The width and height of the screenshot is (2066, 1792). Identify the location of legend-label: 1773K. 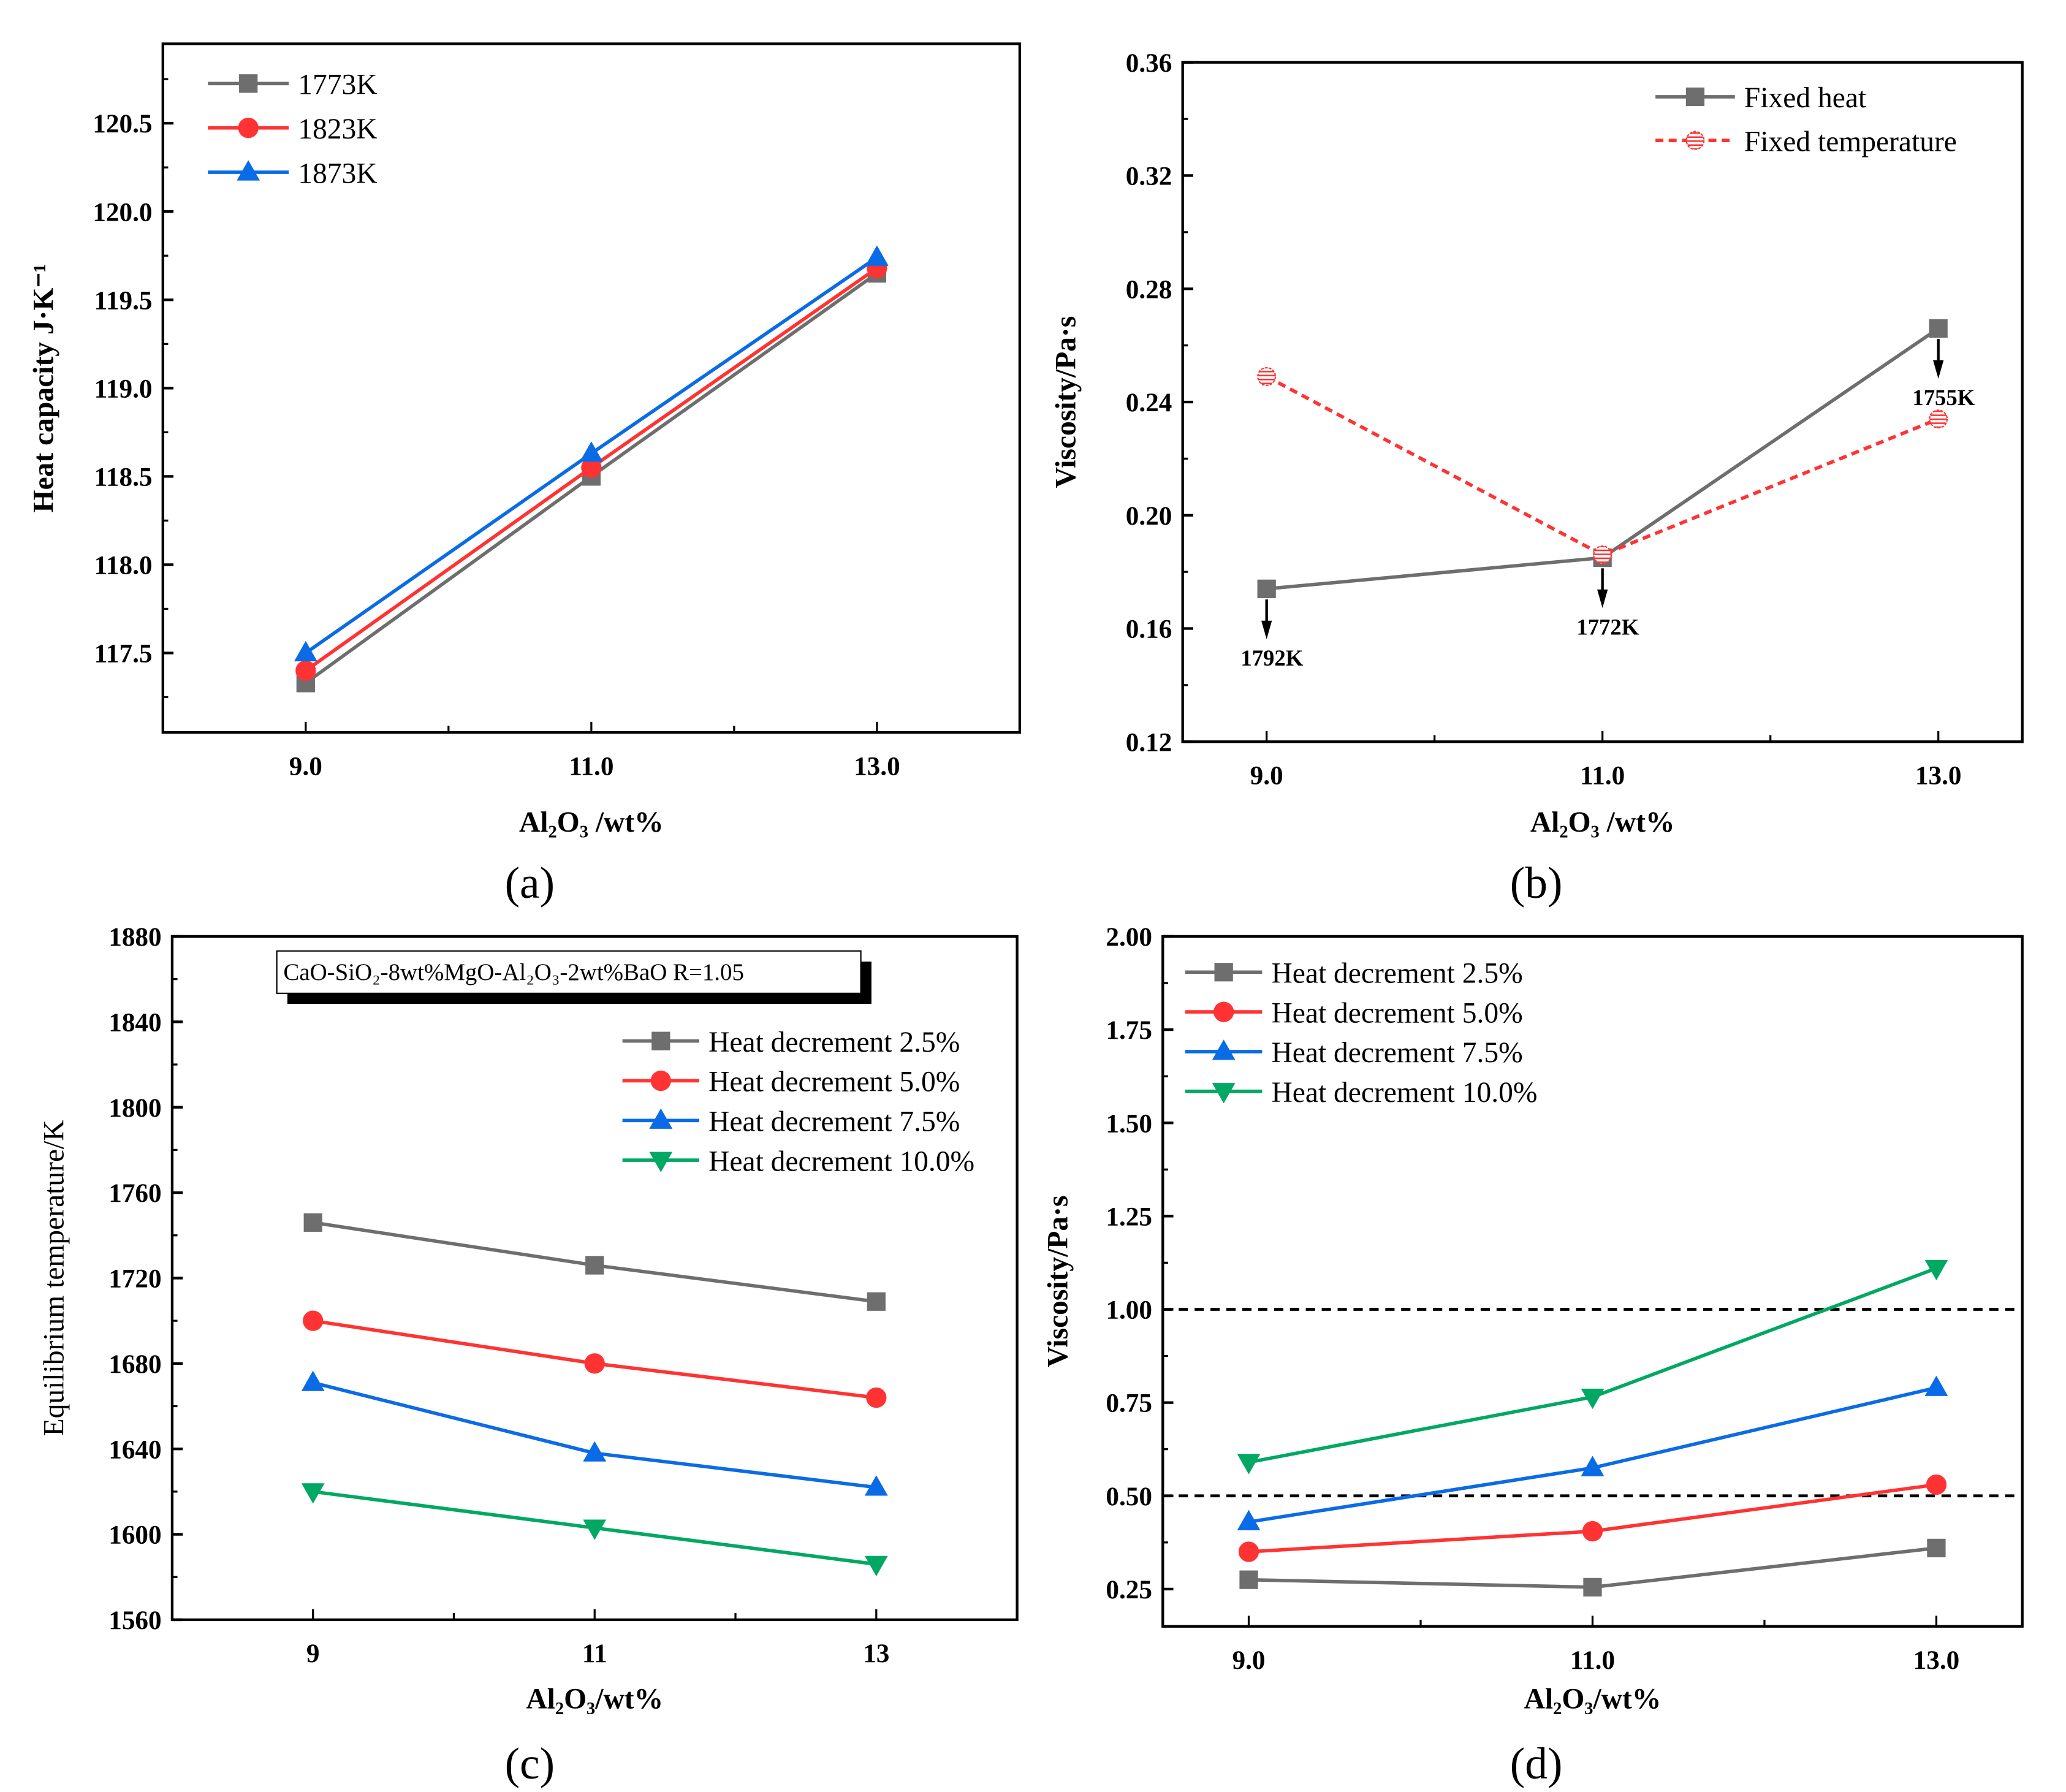
(338, 85).